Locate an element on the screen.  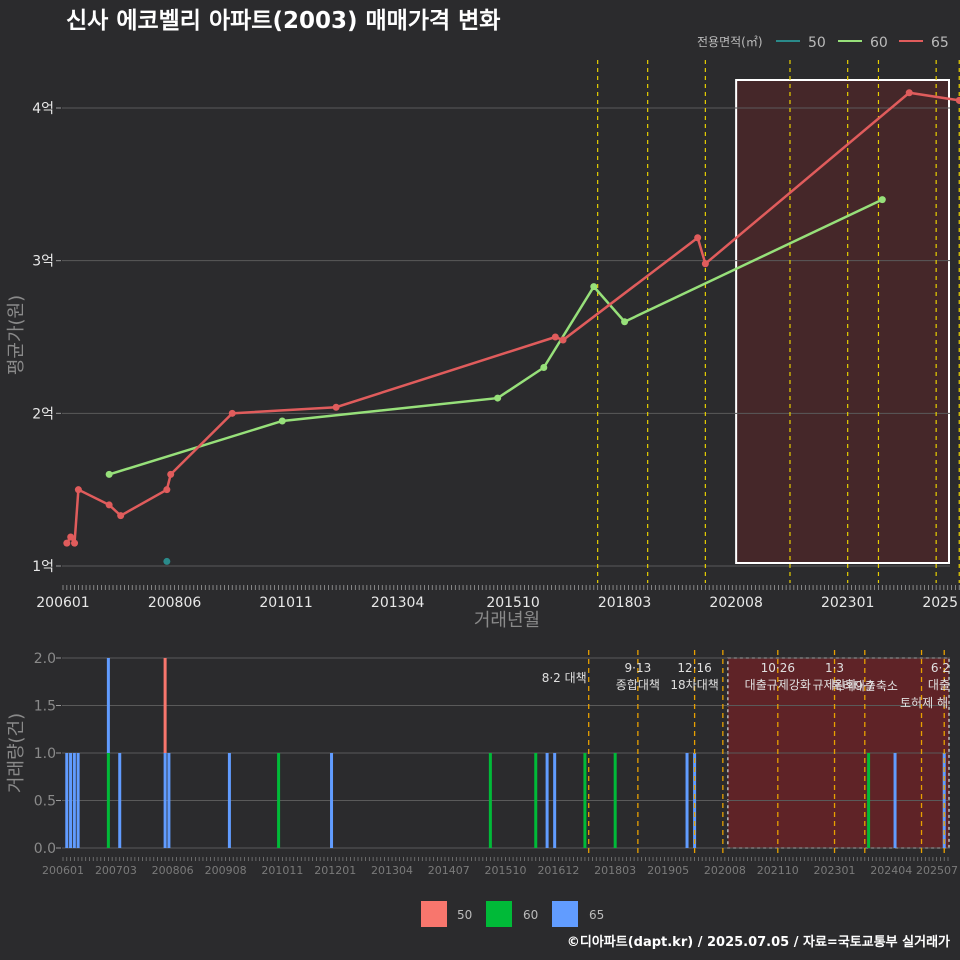
bar-x-tick-label: 201304 is located at coordinates (392, 870).